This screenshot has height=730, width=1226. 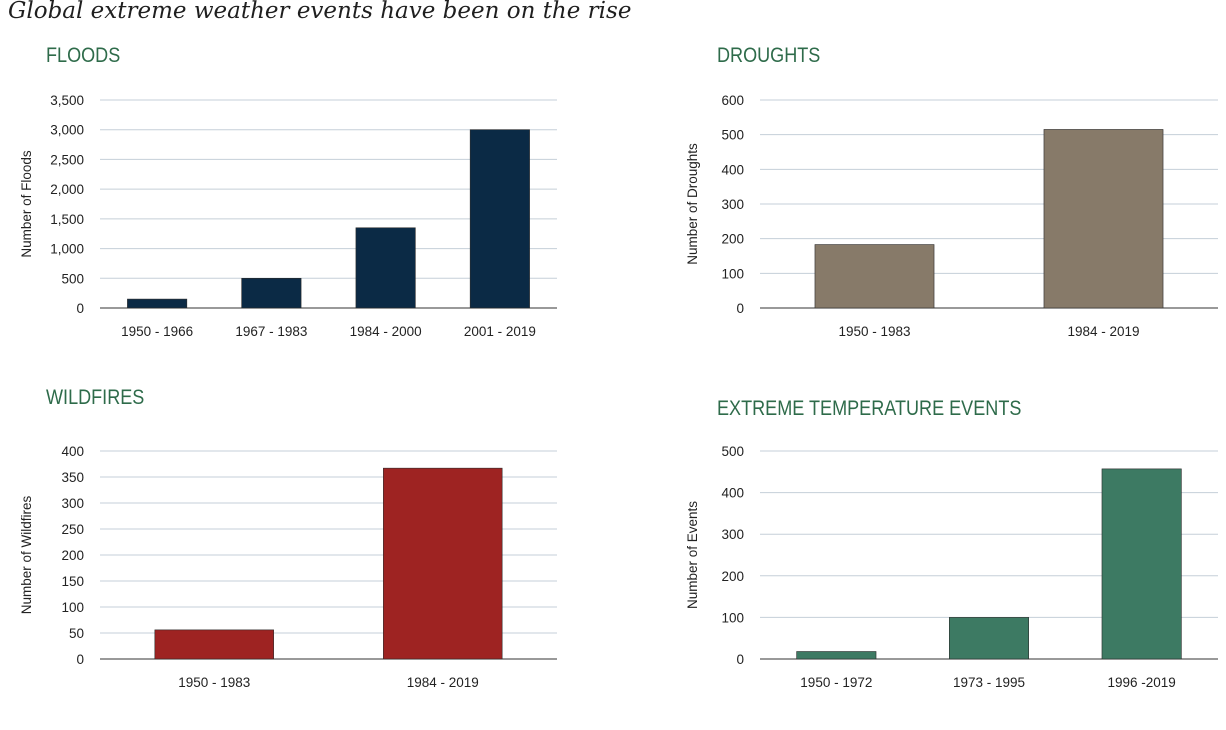 I want to click on y-tick-label: 3,500, so click(x=67, y=100).